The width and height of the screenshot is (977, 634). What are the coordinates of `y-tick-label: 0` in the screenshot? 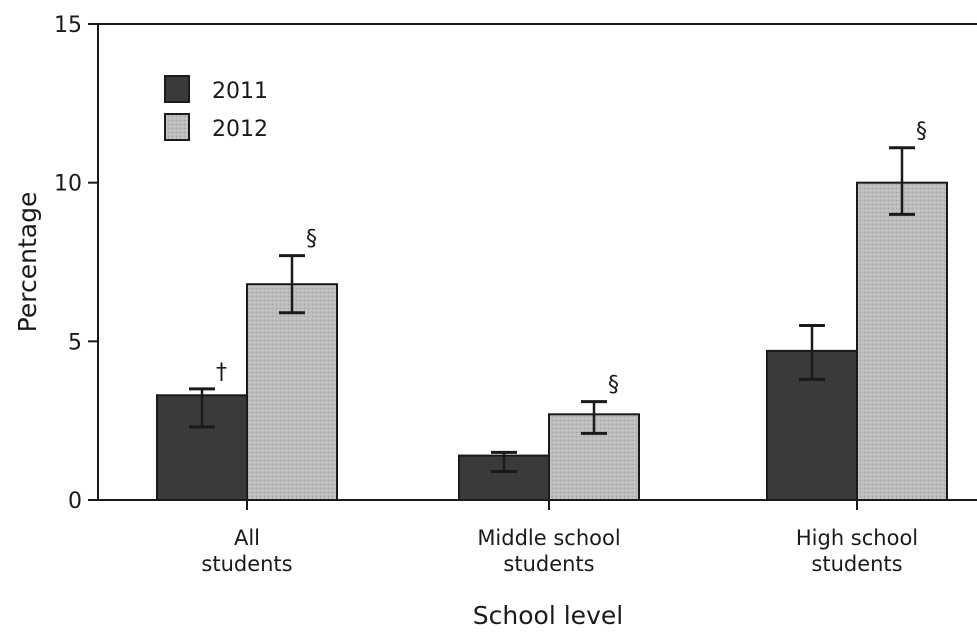 It's located at (75, 501).